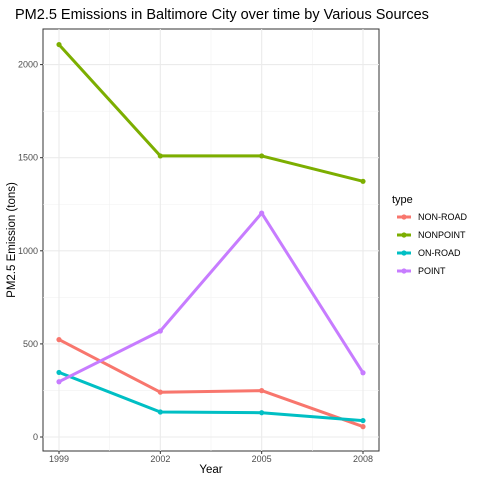  I want to click on y-tick-label: 500, so click(30, 344).